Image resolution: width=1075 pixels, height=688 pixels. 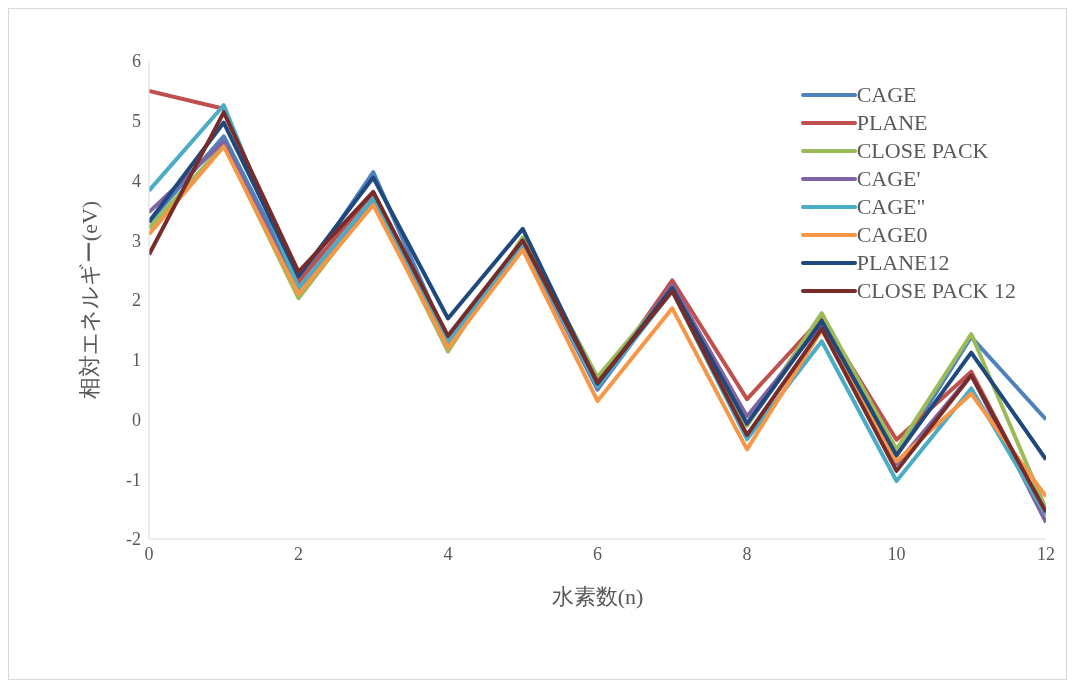 I want to click on y-tick-label: 0, so click(x=136, y=419).